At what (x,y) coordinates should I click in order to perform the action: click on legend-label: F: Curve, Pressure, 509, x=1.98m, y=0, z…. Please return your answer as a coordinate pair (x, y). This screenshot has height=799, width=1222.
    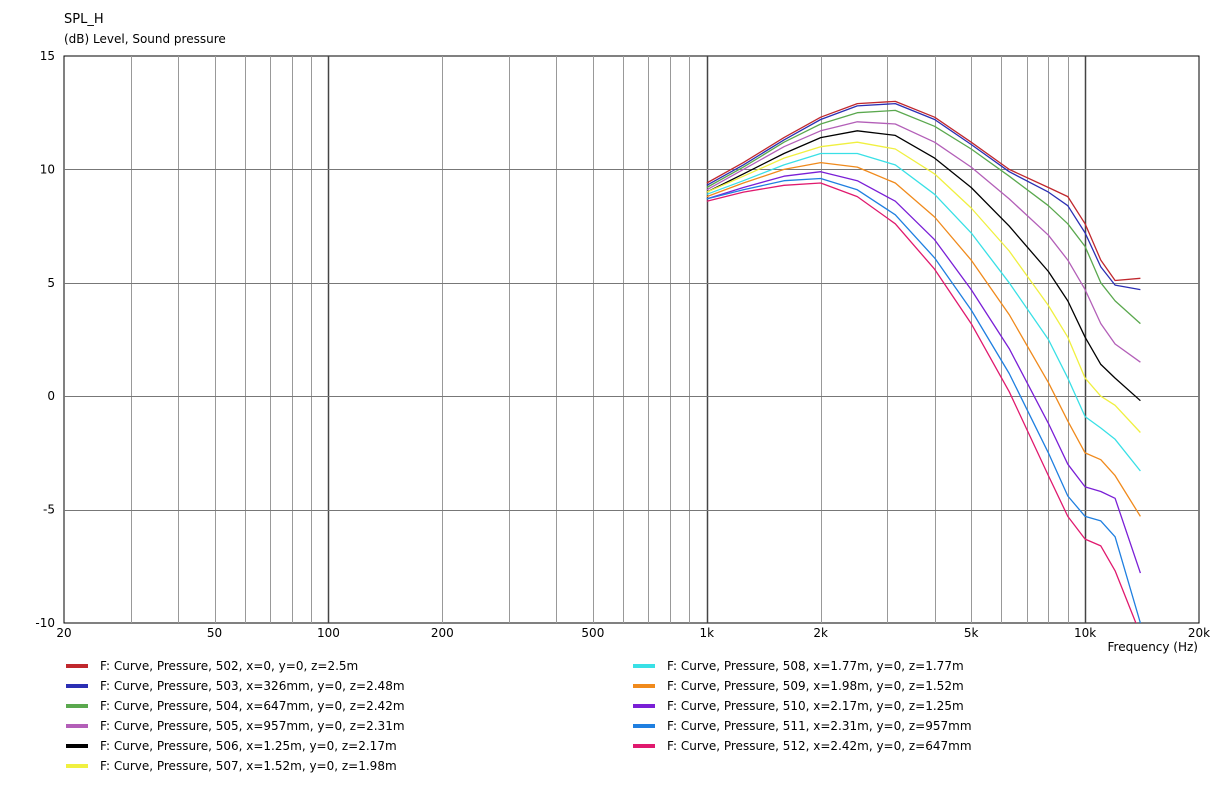
    Looking at the image, I should click on (815, 686).